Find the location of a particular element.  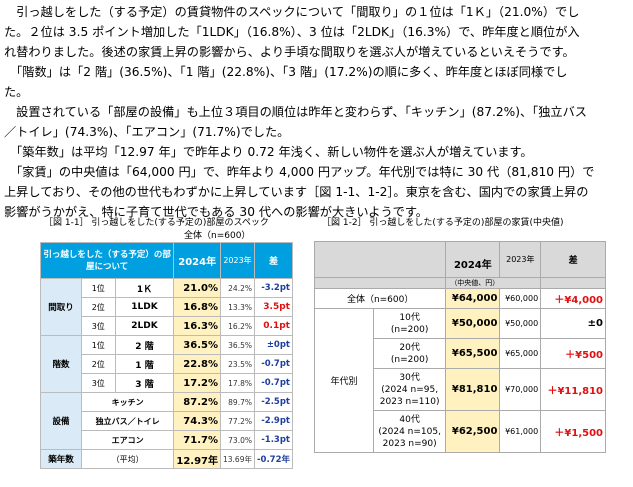

rent-unit: （中央値、円） is located at coordinates (493, 283).